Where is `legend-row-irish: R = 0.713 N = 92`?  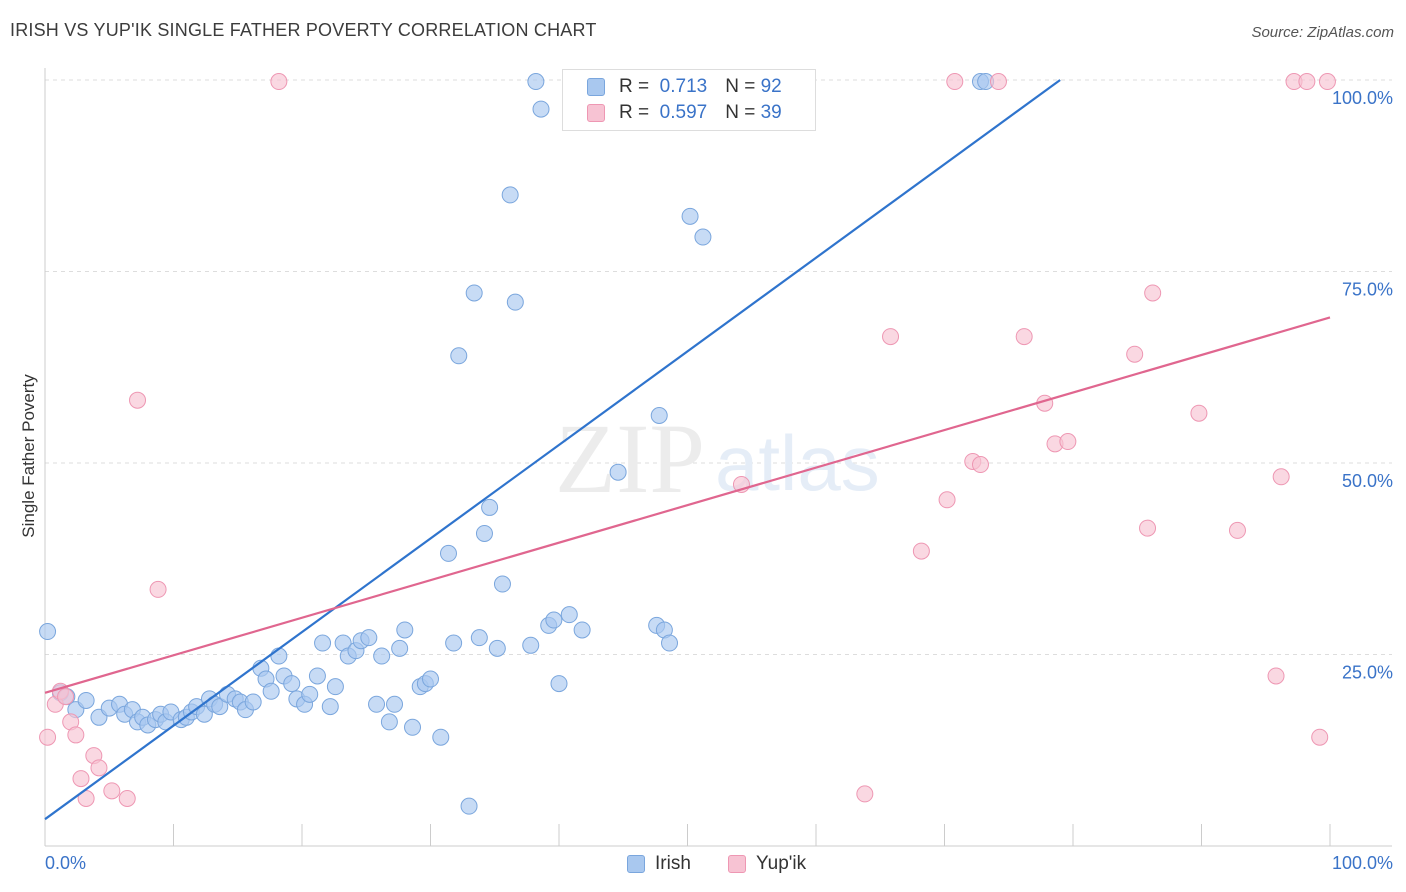
legend-row-irish: R = 0.713 N = 92 is located at coordinates (684, 87).